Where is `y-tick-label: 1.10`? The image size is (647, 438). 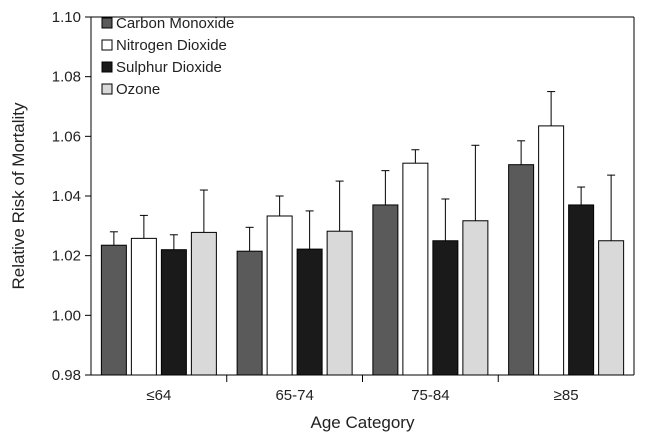
y-tick-label: 1.10 is located at coordinates (66, 17).